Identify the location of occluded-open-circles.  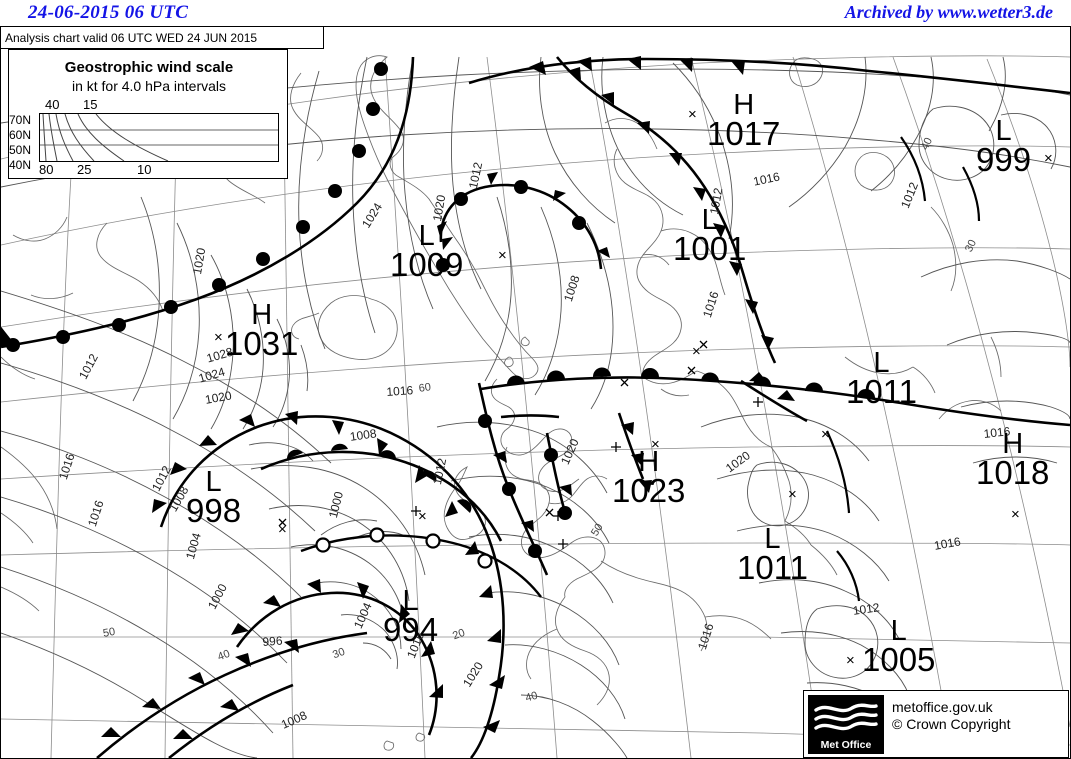
(404, 548).